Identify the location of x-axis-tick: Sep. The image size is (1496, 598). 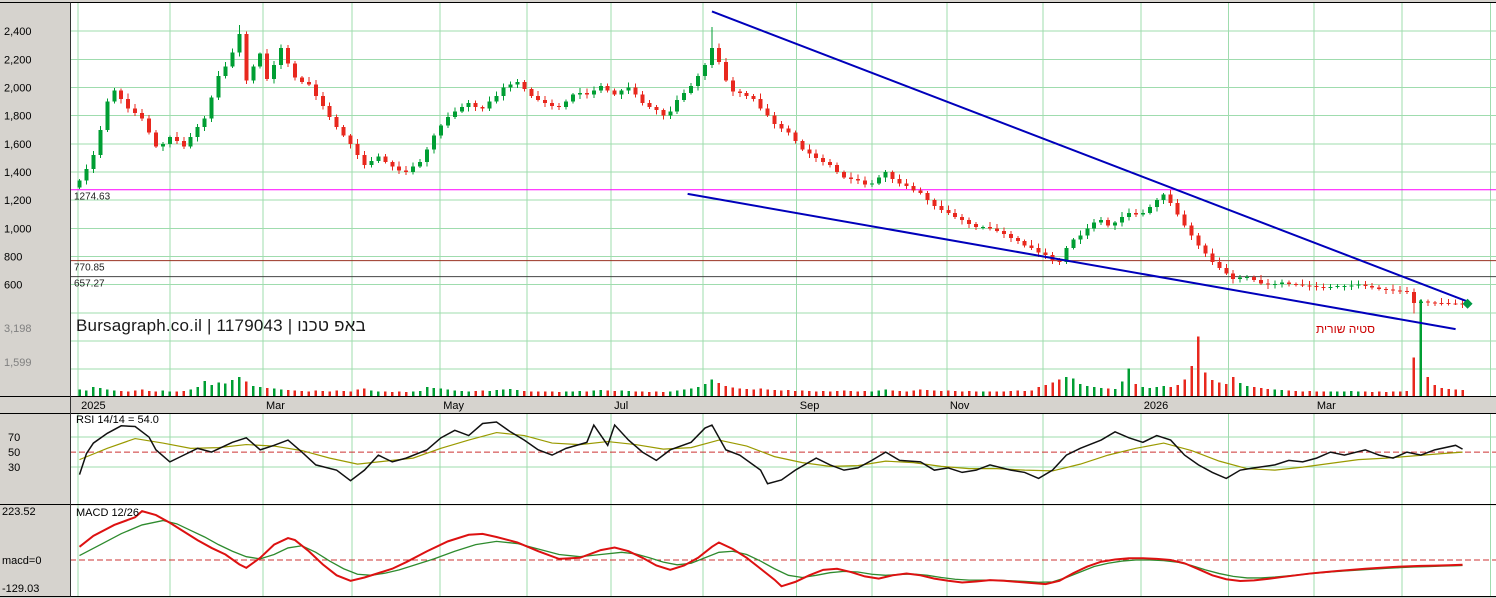
(810, 406).